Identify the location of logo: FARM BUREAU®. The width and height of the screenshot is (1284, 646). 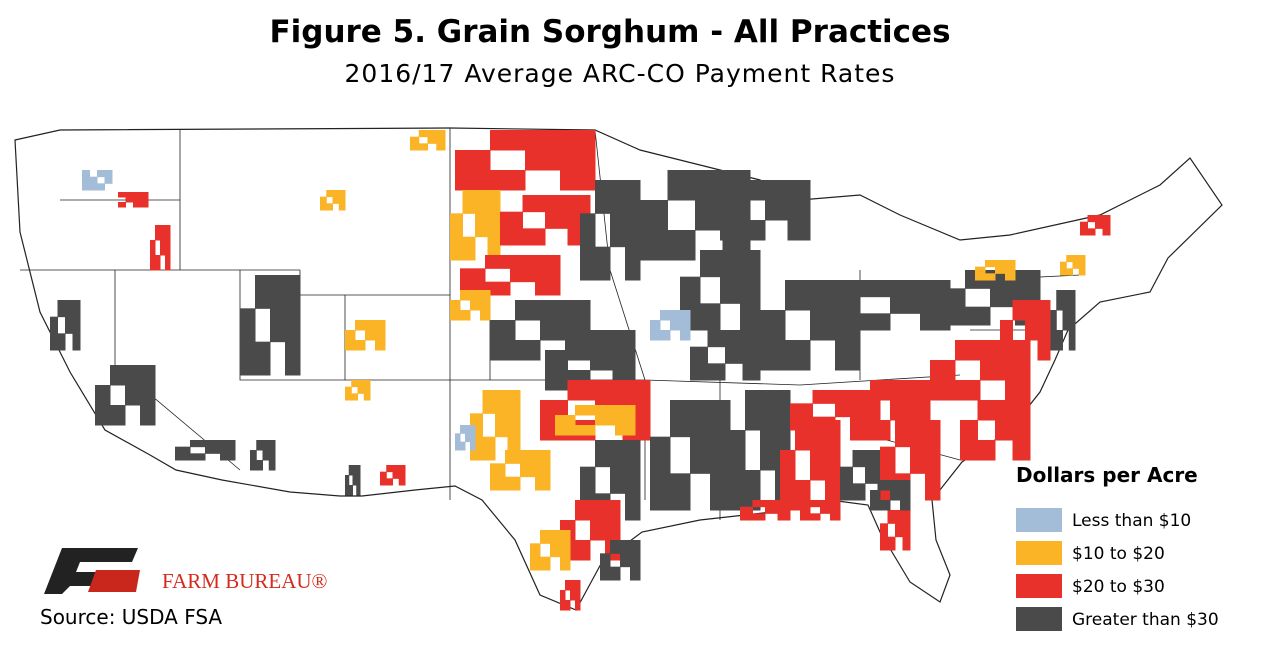
(186, 571).